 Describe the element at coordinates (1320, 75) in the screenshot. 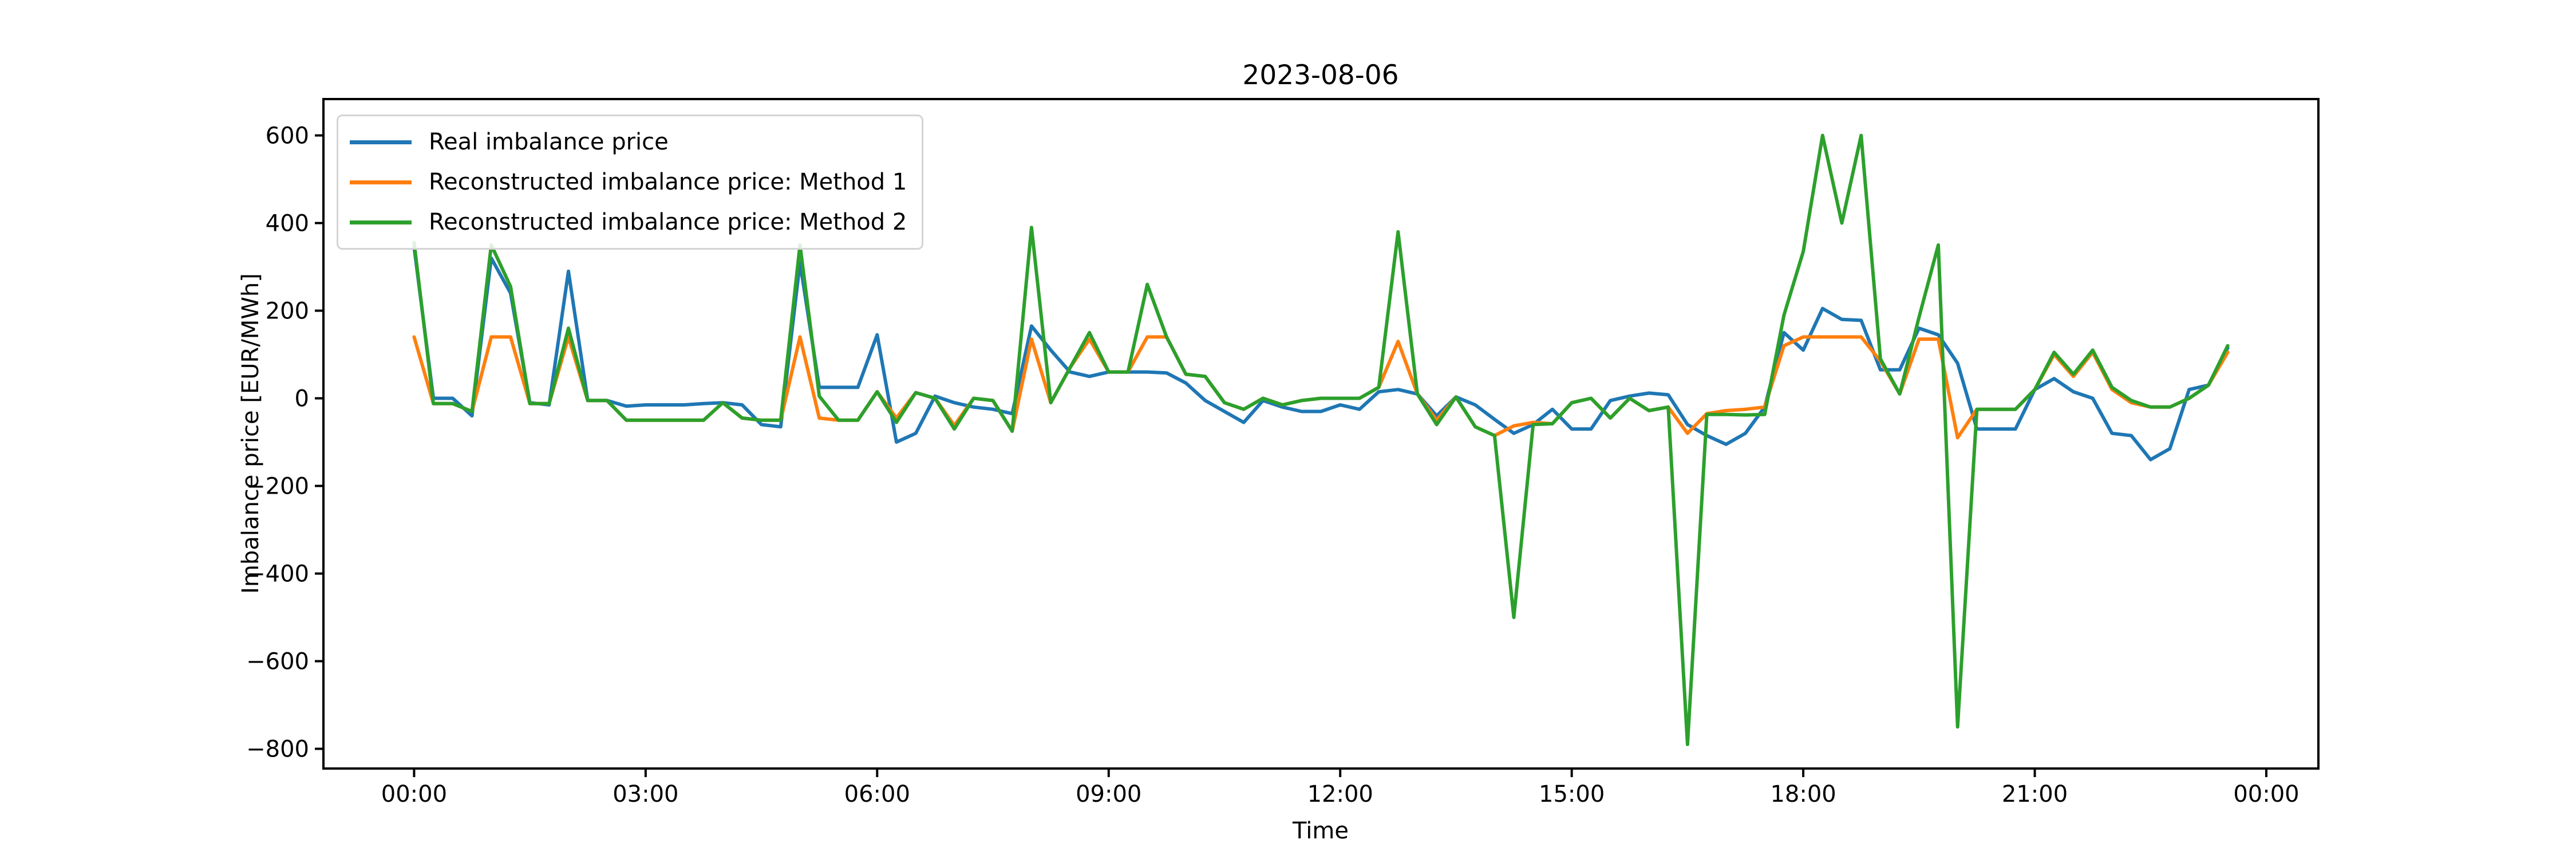

I see `chart-title: 2023-08-06` at that location.